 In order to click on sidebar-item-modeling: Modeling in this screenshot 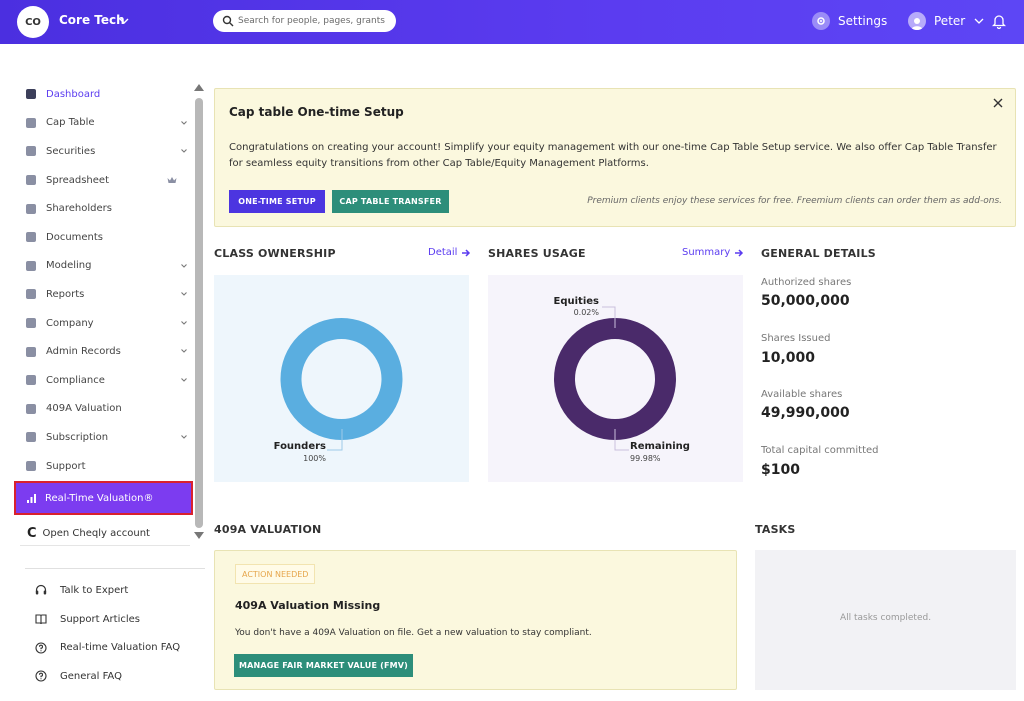, I will do `click(103, 266)`.